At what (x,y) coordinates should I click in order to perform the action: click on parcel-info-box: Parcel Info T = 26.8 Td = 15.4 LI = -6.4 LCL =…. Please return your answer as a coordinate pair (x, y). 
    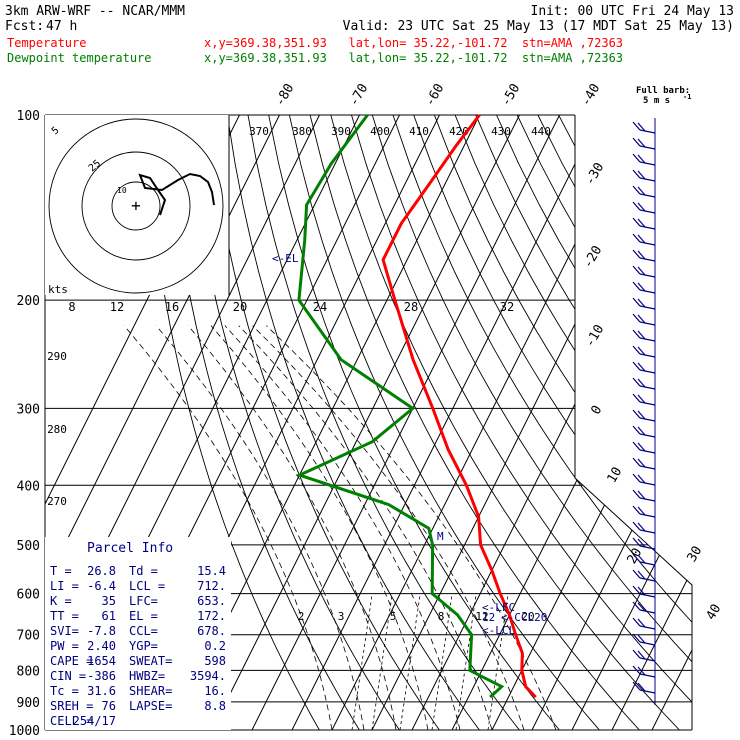
    Looking at the image, I should click on (138, 633).